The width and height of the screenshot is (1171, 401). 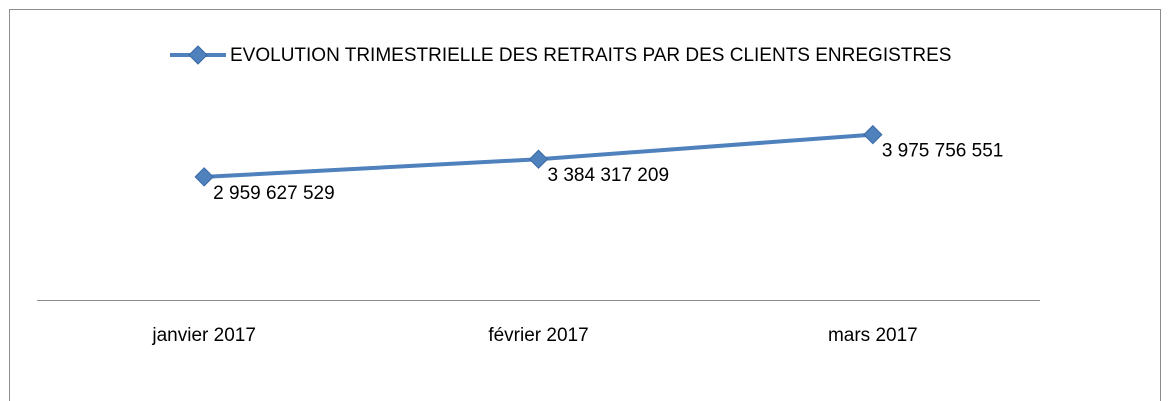 I want to click on data-label: 2 959 627 529, so click(x=274, y=193).